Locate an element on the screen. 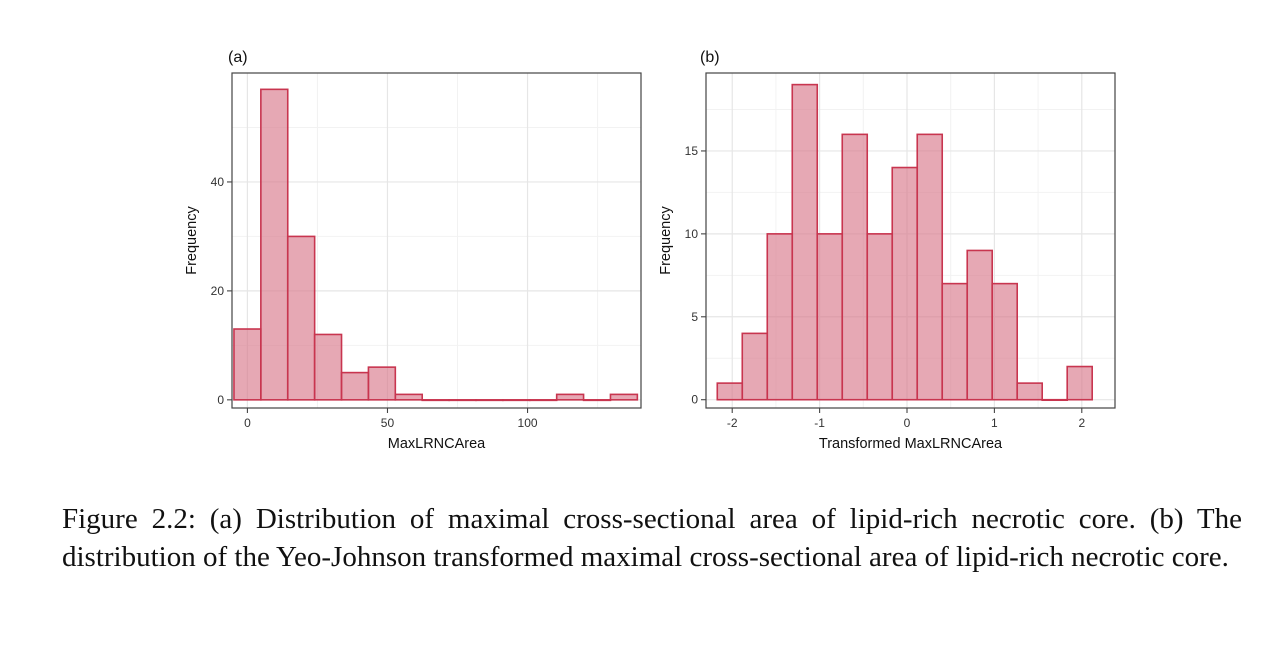  y-tick-label: 10 is located at coordinates (692, 234).